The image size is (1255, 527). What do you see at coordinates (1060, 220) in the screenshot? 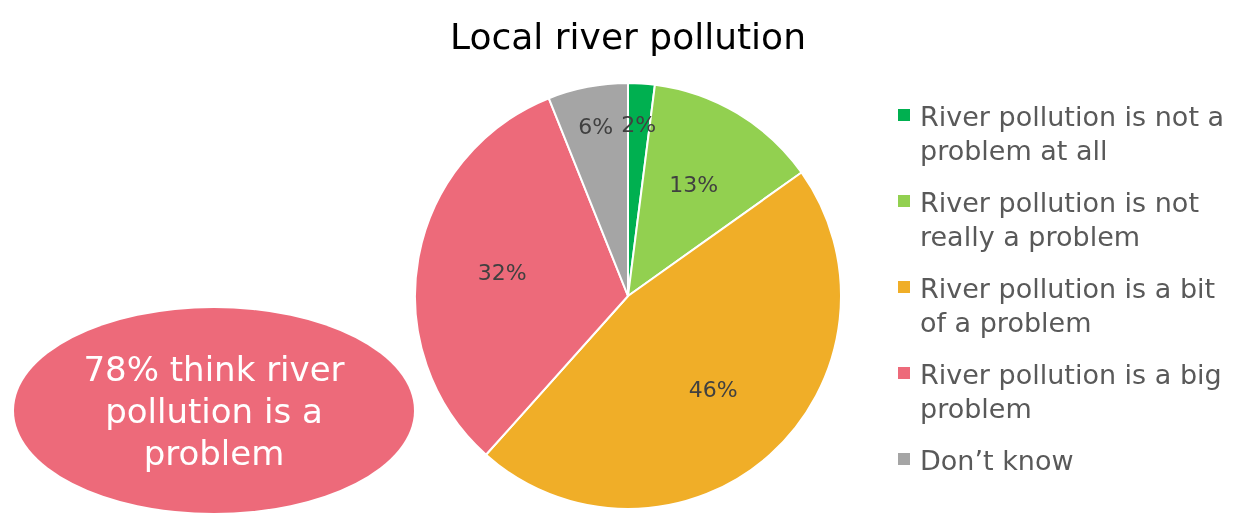
I see `legend-label: River pollution is not really a problem` at bounding box center [1060, 220].